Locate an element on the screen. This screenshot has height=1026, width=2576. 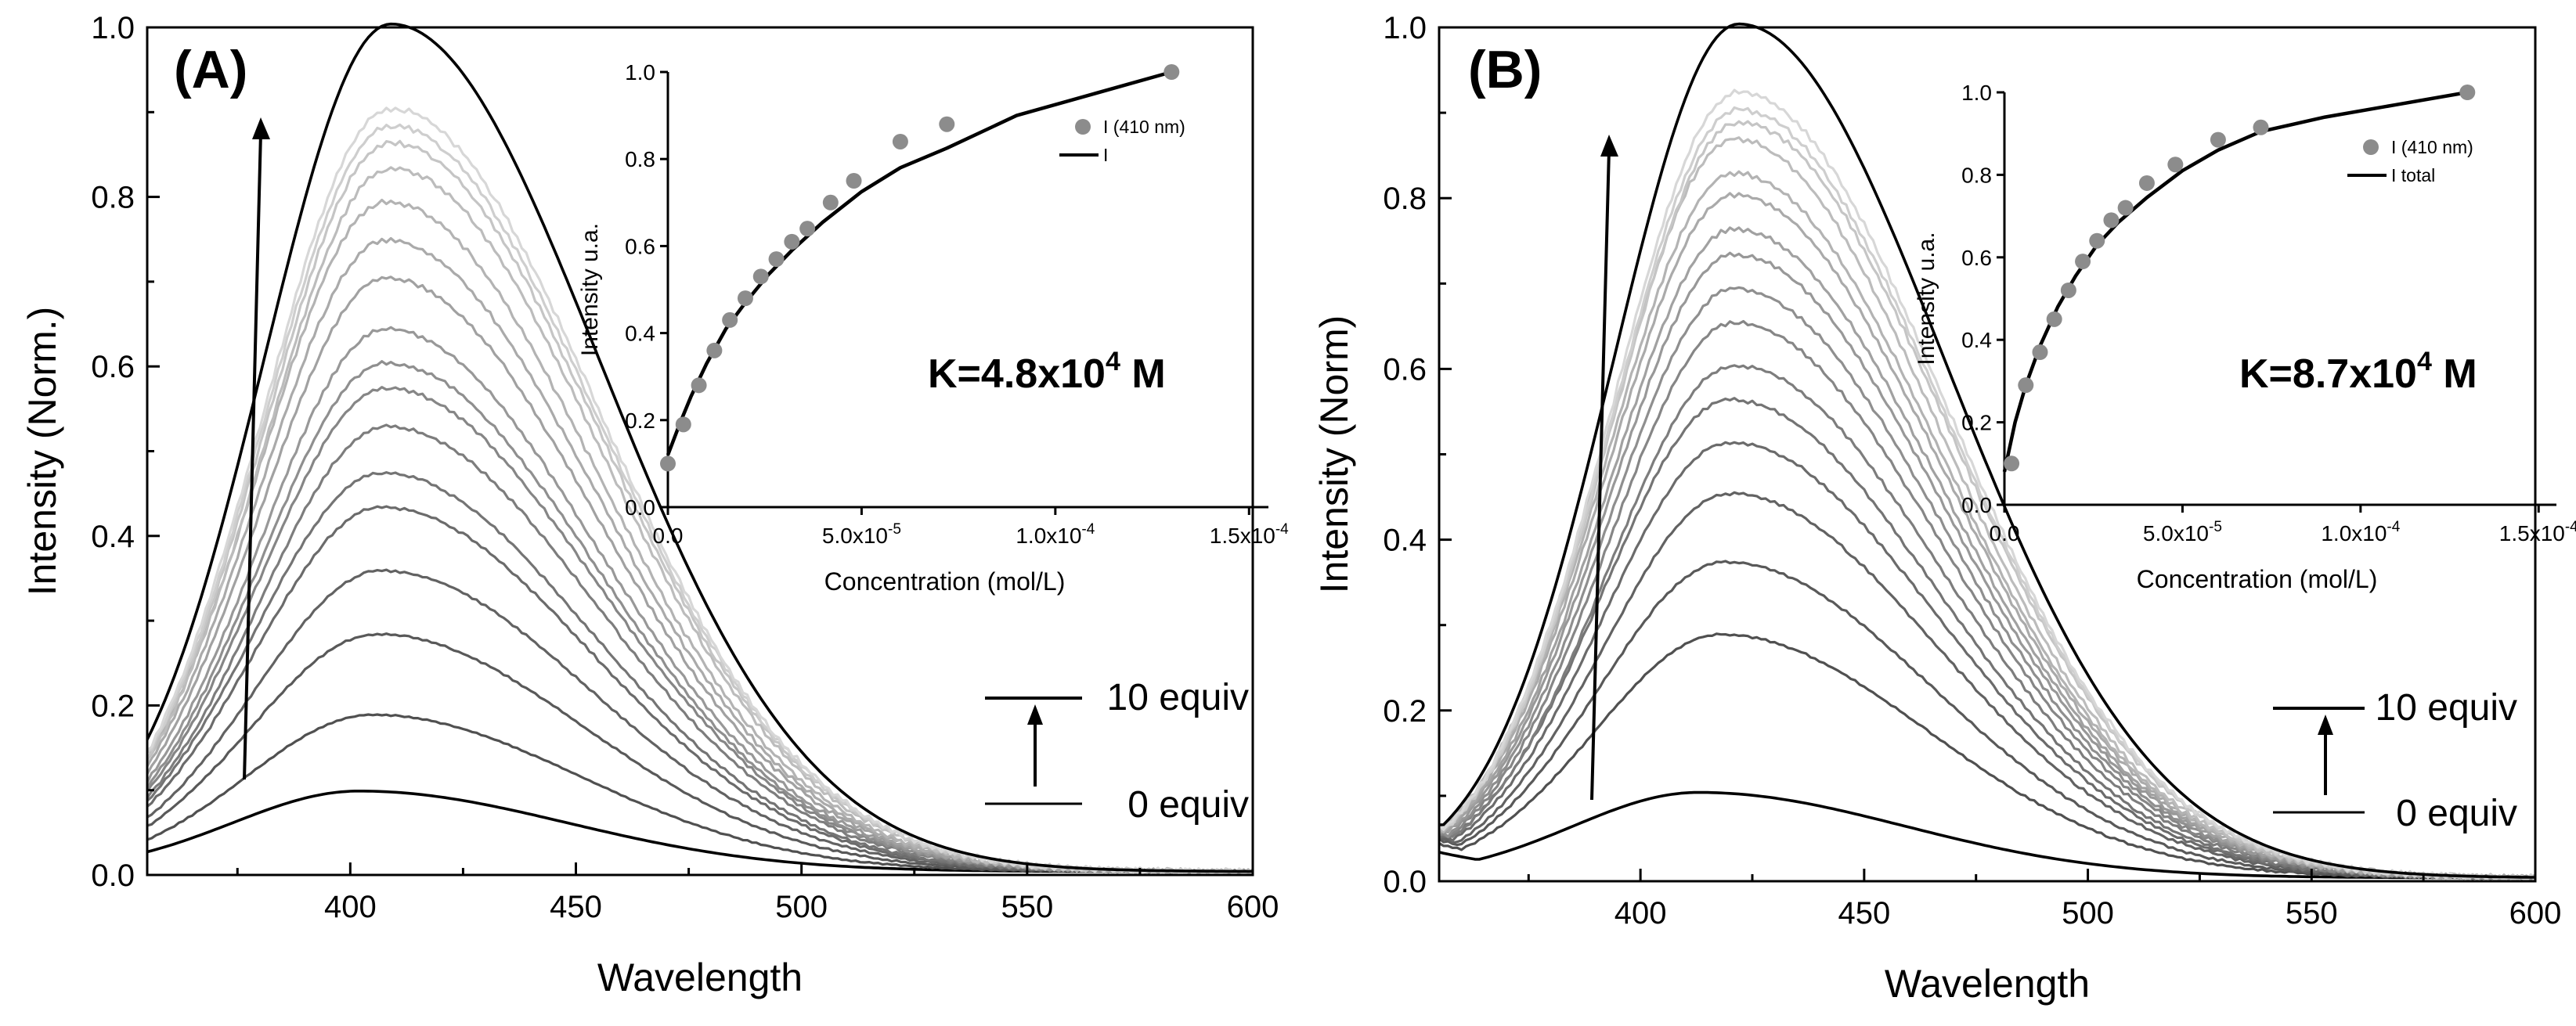
inset-y-axis-title: Intensity u.a. is located at coordinates (1927, 298).